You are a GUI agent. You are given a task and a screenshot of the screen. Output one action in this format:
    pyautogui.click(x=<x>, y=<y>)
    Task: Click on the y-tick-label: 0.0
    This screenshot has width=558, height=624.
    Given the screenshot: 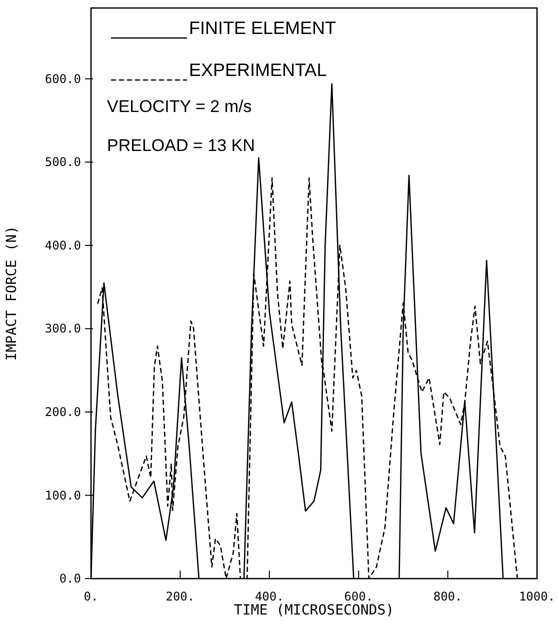 What is the action you would take?
    pyautogui.click(x=70, y=579)
    